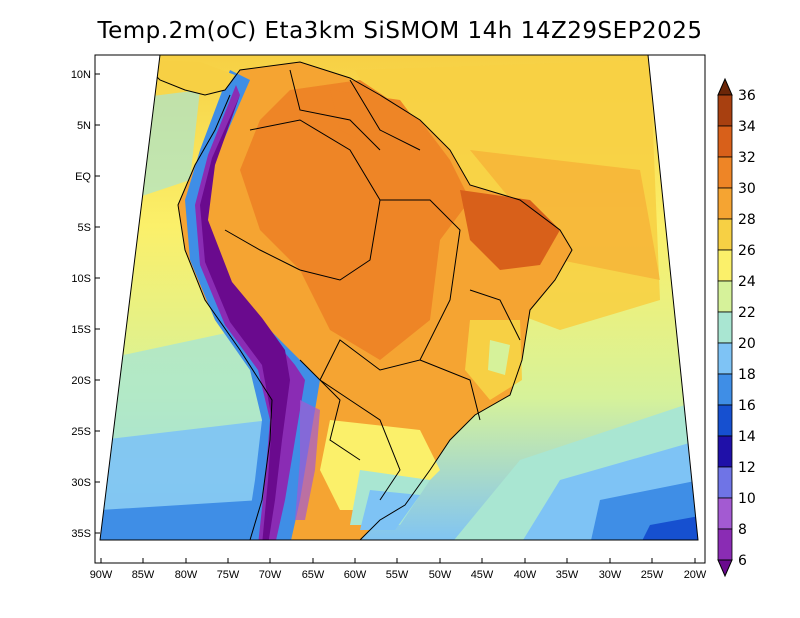 This screenshot has height=618, width=800. What do you see at coordinates (747, 468) in the screenshot?
I see `colorbar-label: 12` at bounding box center [747, 468].